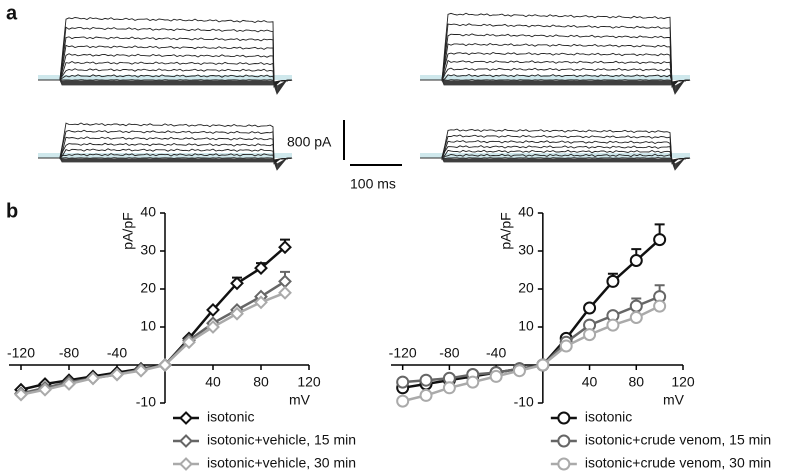 The width and height of the screenshot is (787, 475). Describe the element at coordinates (281, 463) in the screenshot. I see `legend-label: isotonic+vehicle, 30 min` at that location.